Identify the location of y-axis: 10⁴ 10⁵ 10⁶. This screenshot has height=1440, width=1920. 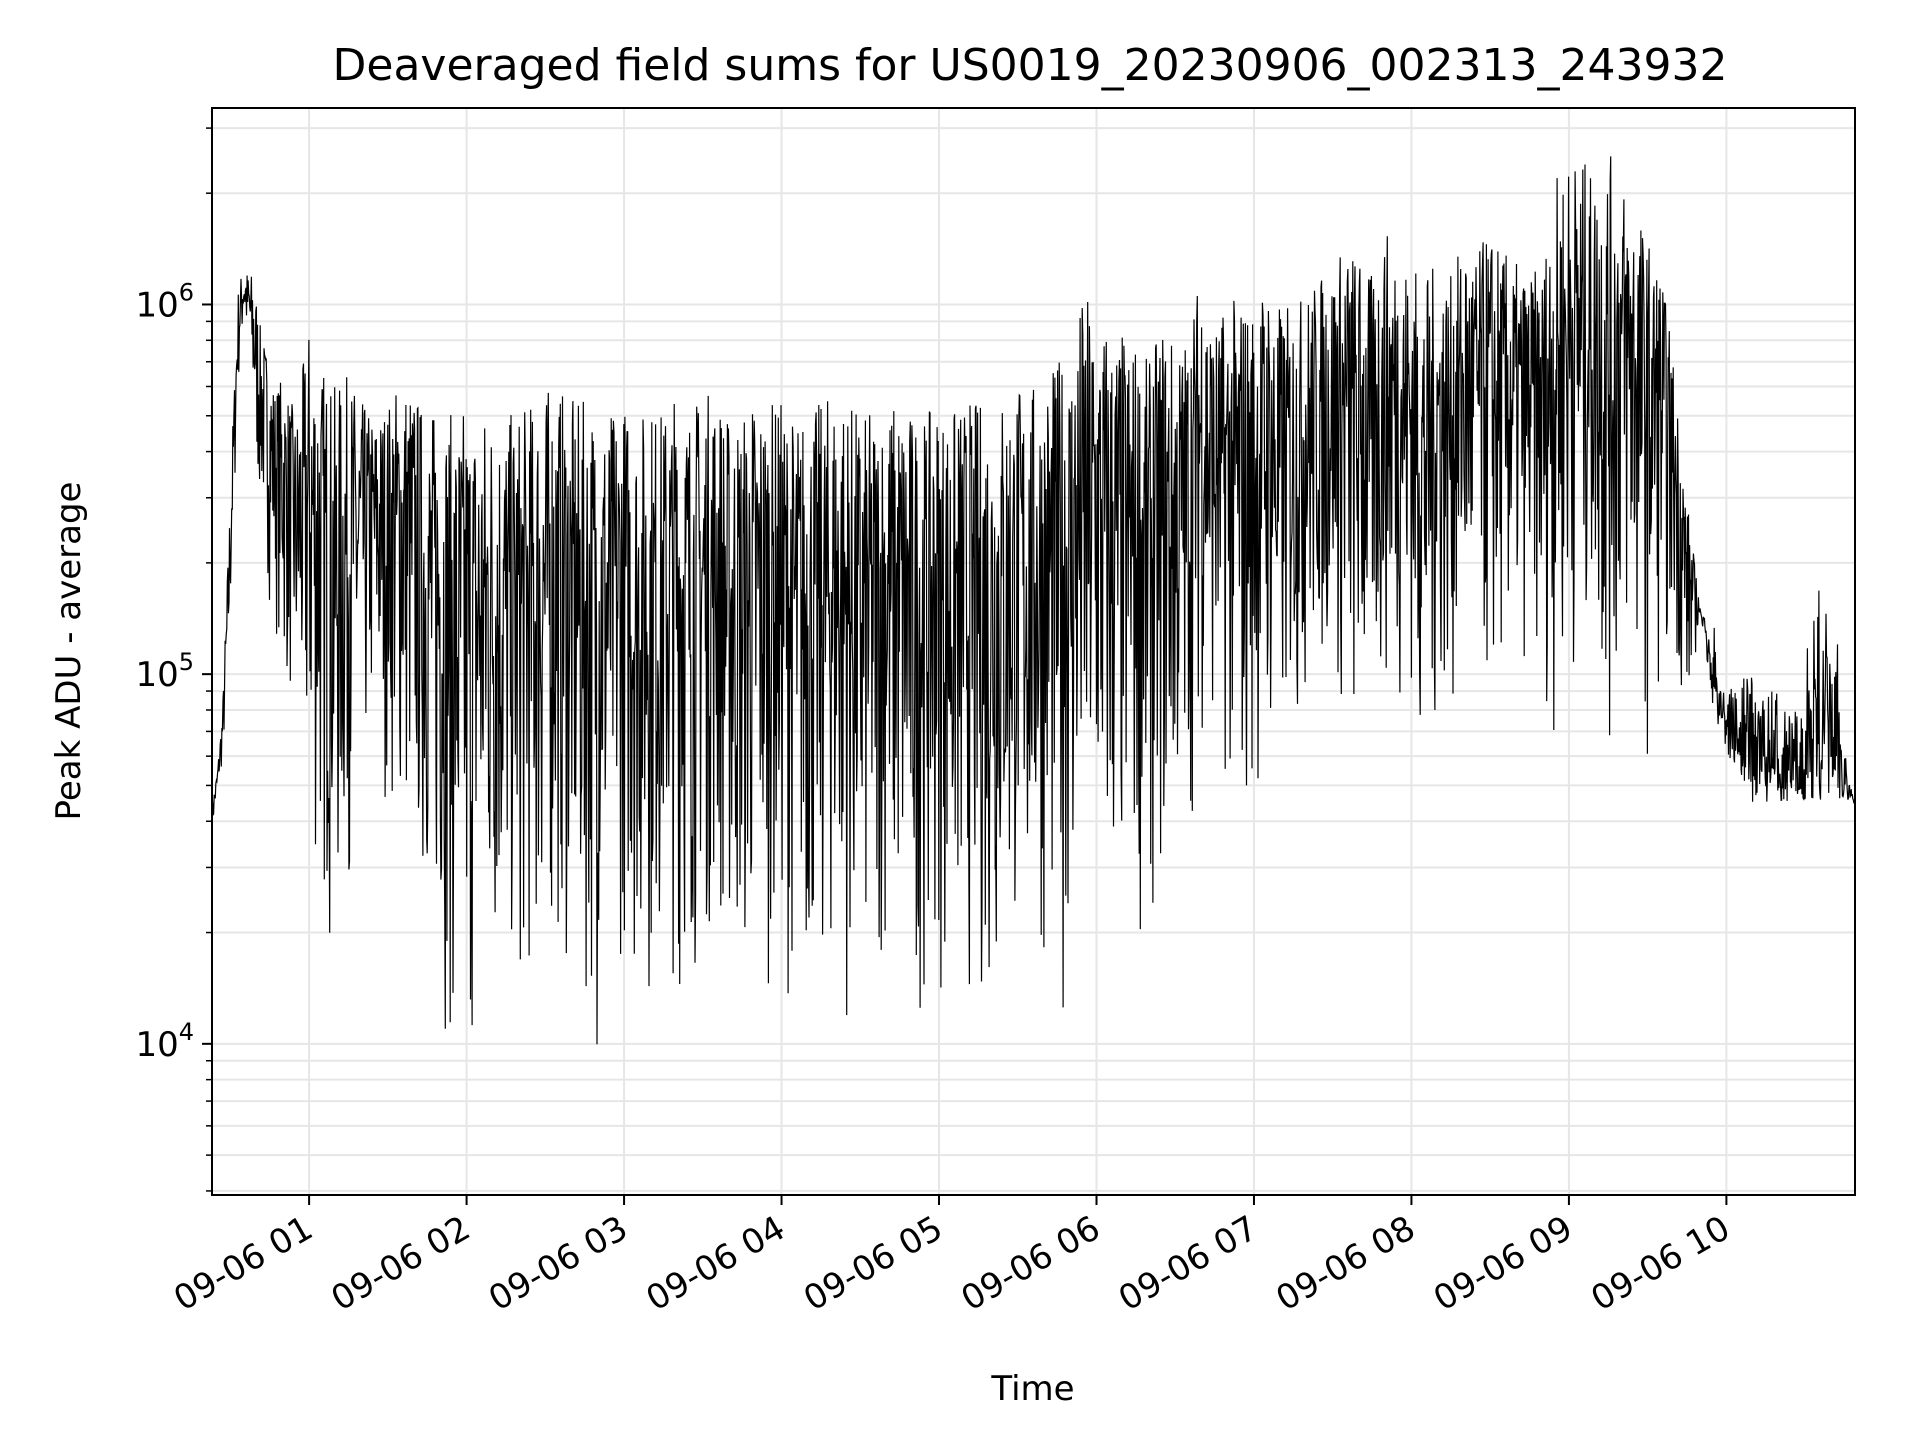
(173, 659).